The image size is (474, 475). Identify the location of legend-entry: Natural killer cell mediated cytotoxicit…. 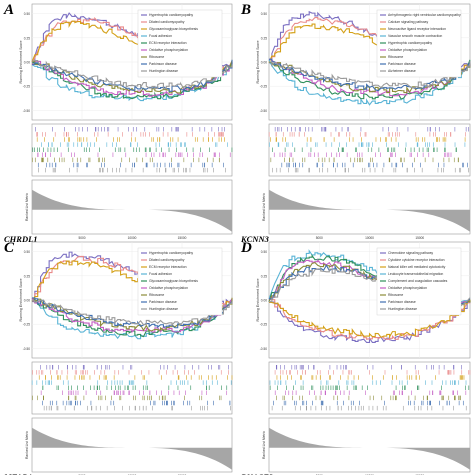
(417, 267).